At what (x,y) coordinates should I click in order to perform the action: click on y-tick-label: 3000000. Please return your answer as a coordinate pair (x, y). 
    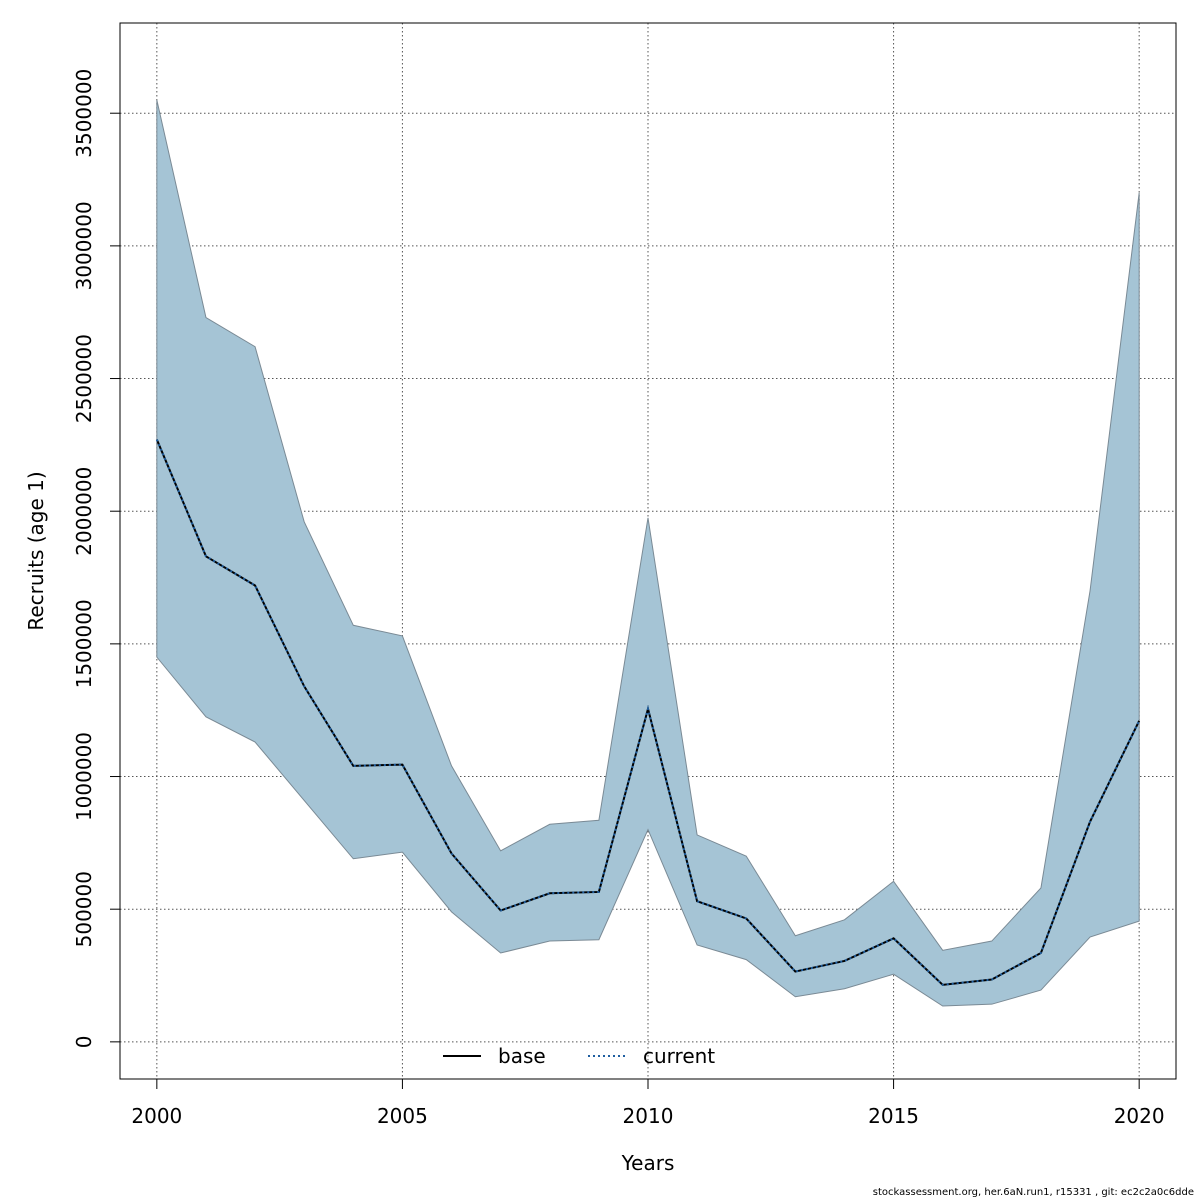
    Looking at the image, I should click on (84, 245).